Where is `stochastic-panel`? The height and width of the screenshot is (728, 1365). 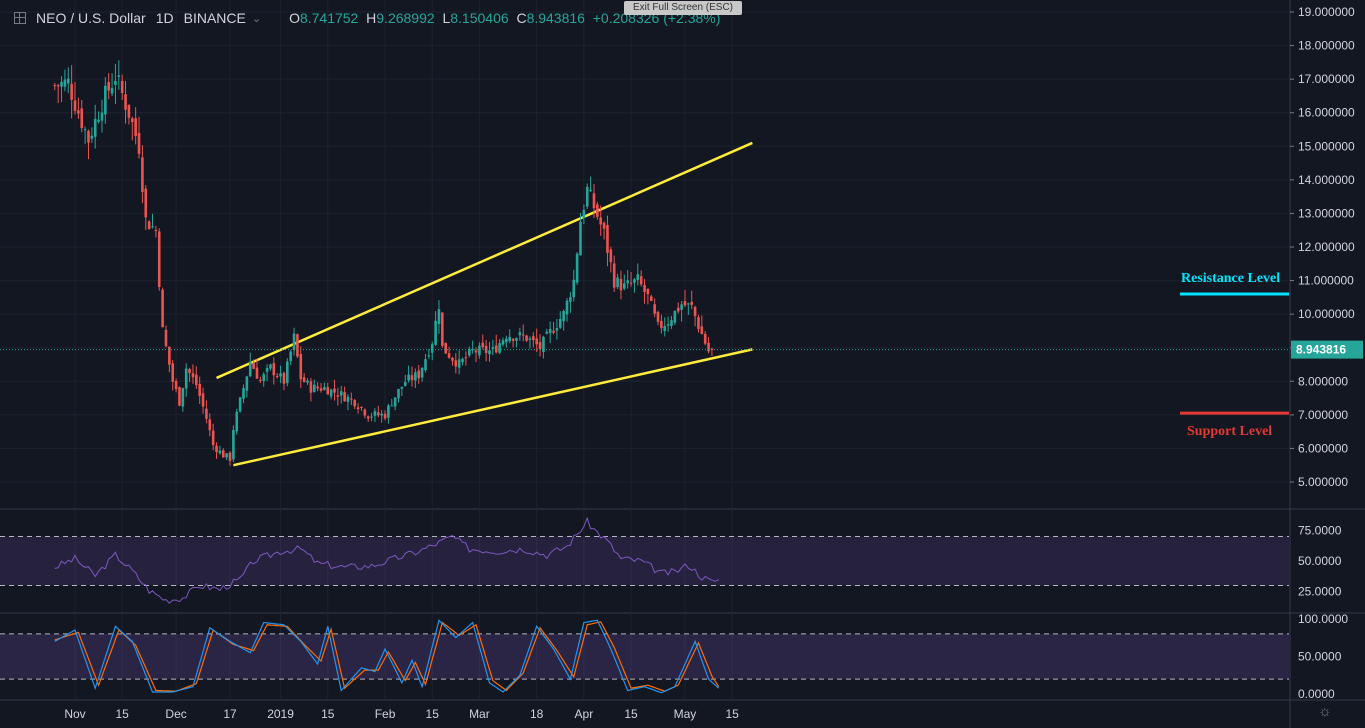 stochastic-panel is located at coordinates (644, 656).